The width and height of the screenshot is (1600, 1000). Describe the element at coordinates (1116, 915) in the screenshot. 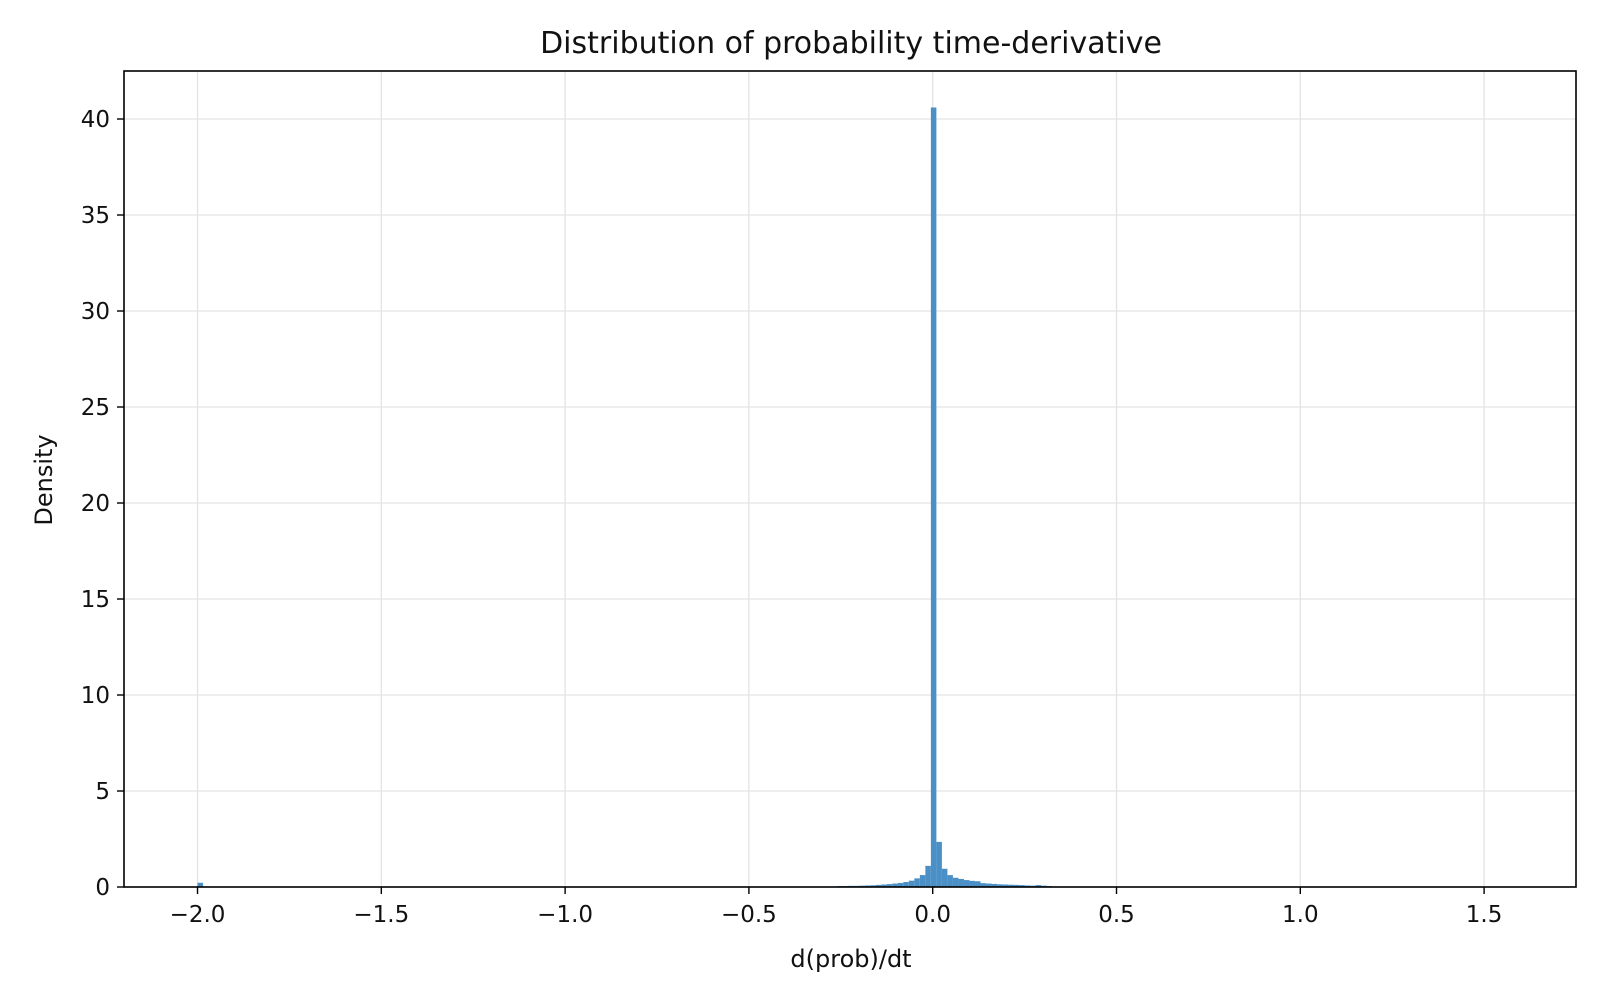

I see `x-tick-label: 0.5` at that location.